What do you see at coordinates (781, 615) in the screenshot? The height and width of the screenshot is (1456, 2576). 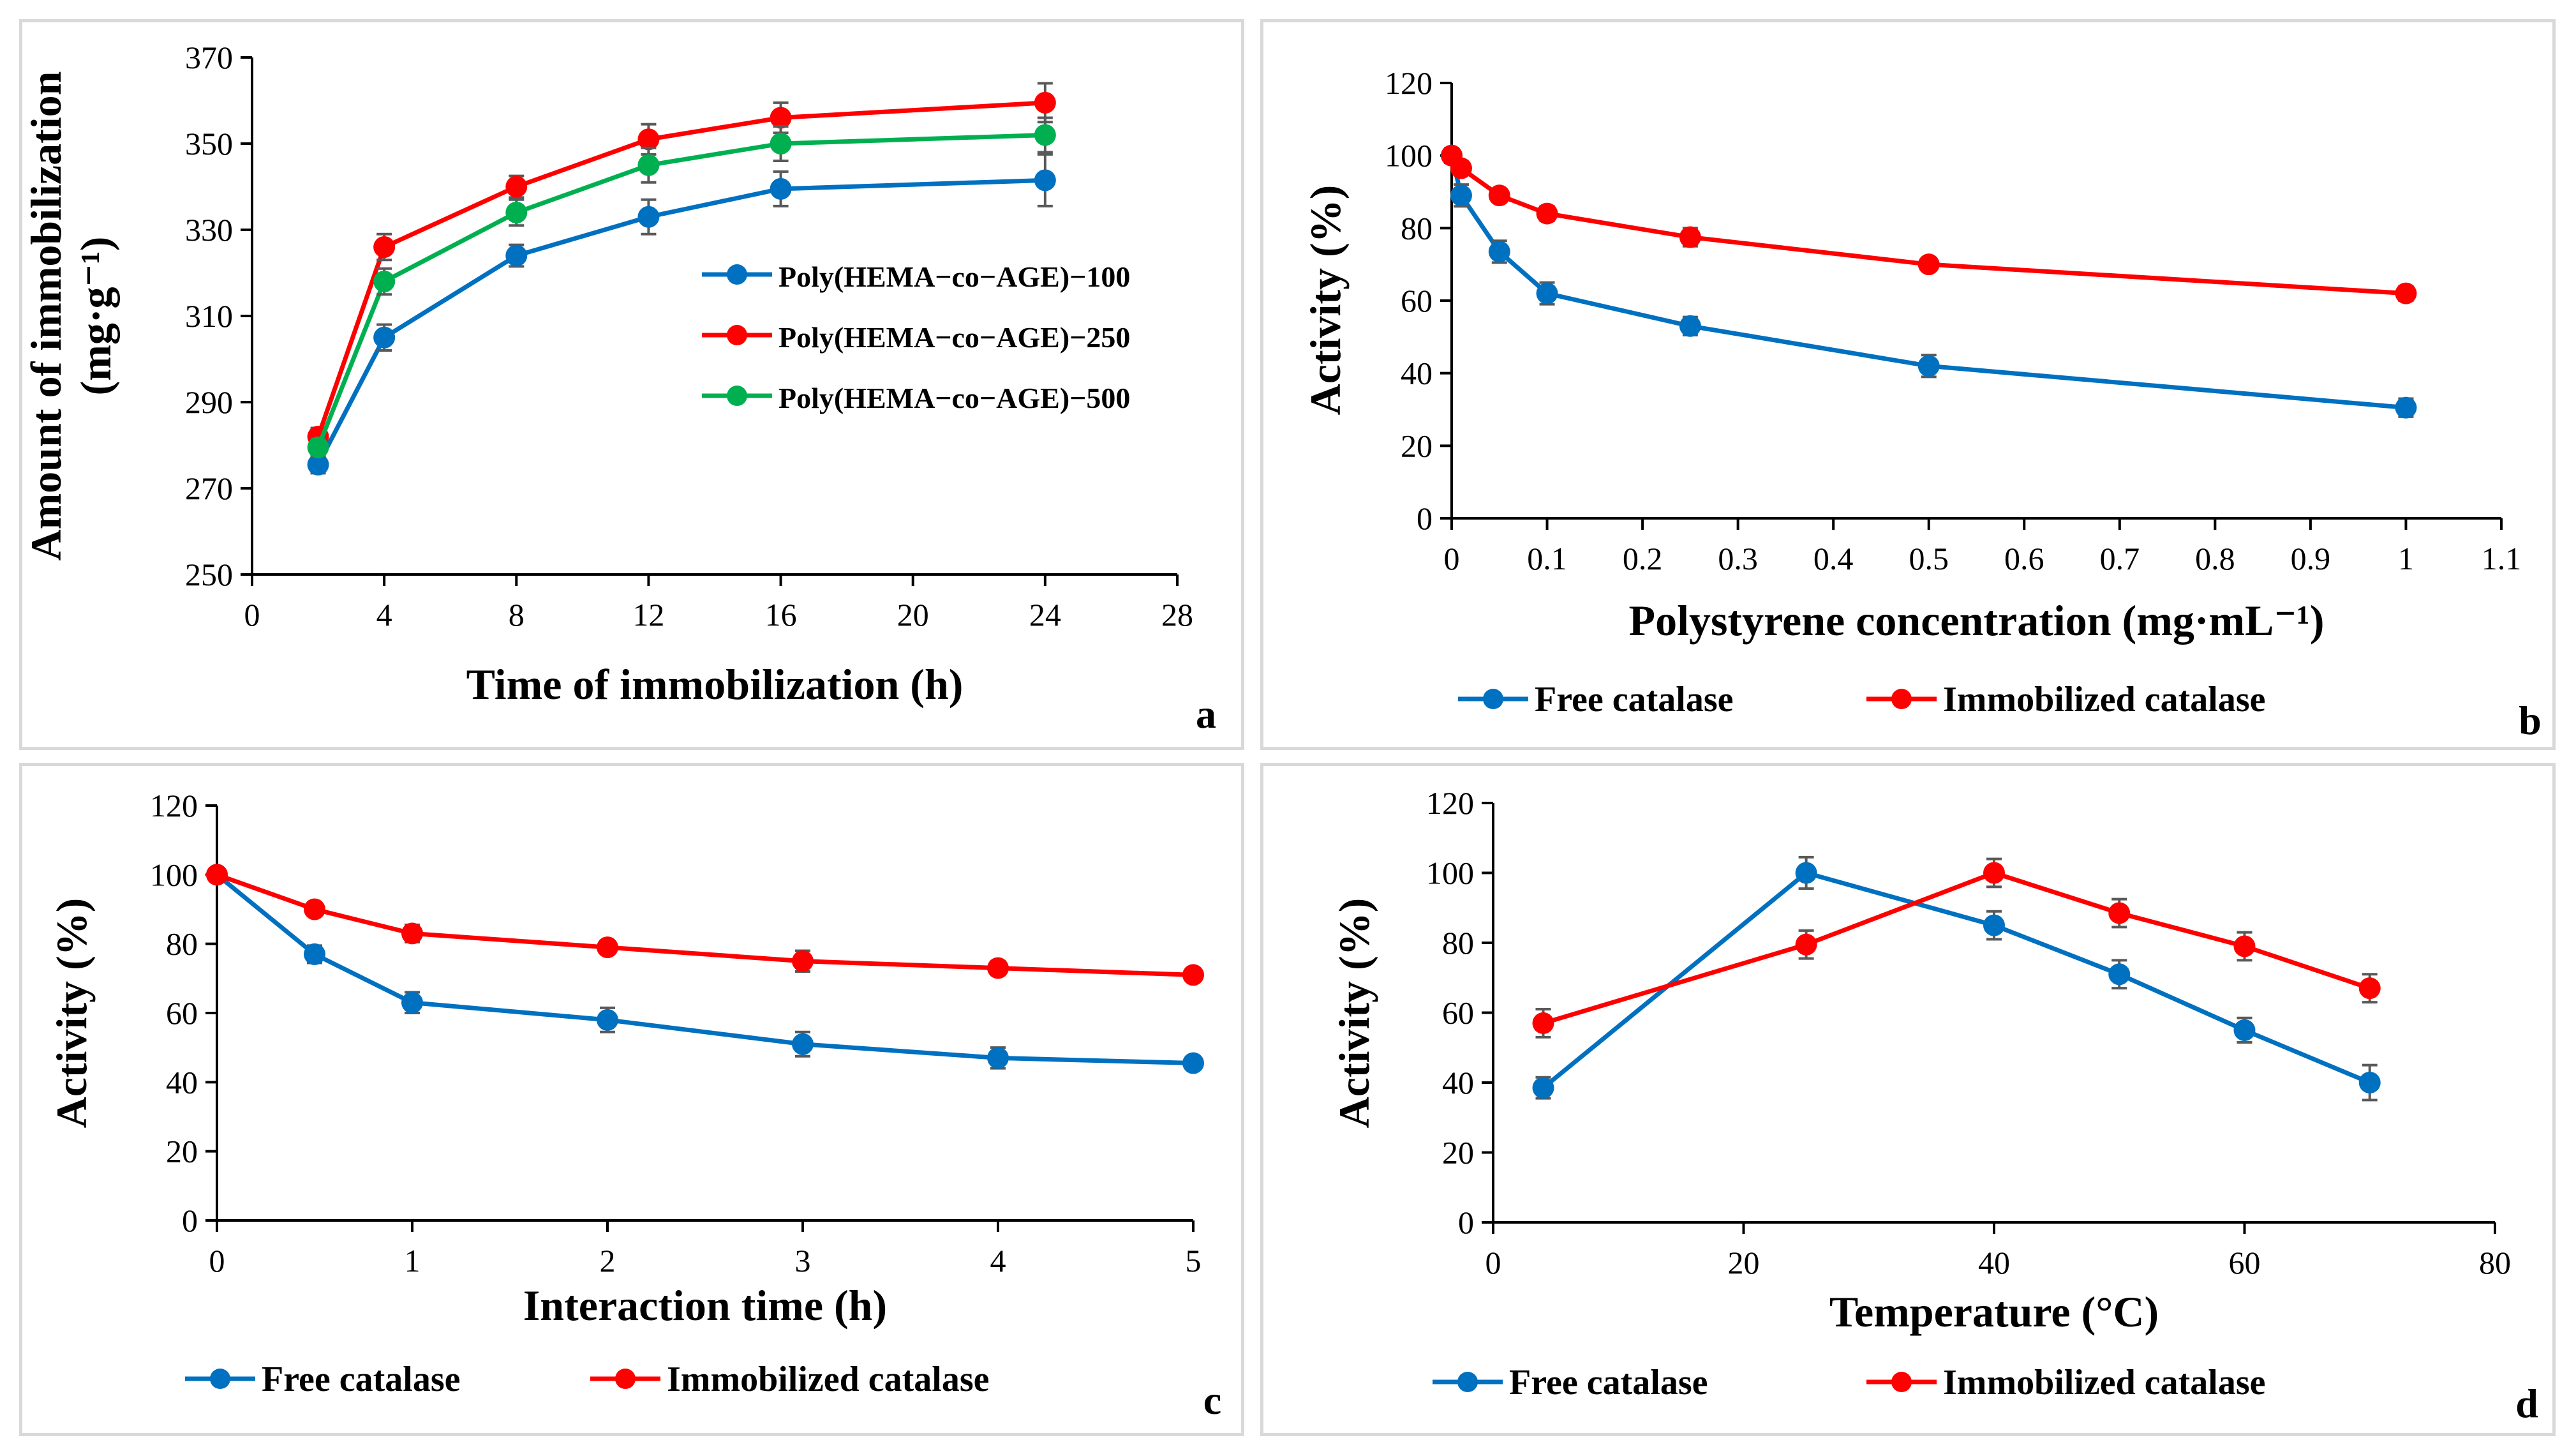 I see `x-tick-label: 16` at bounding box center [781, 615].